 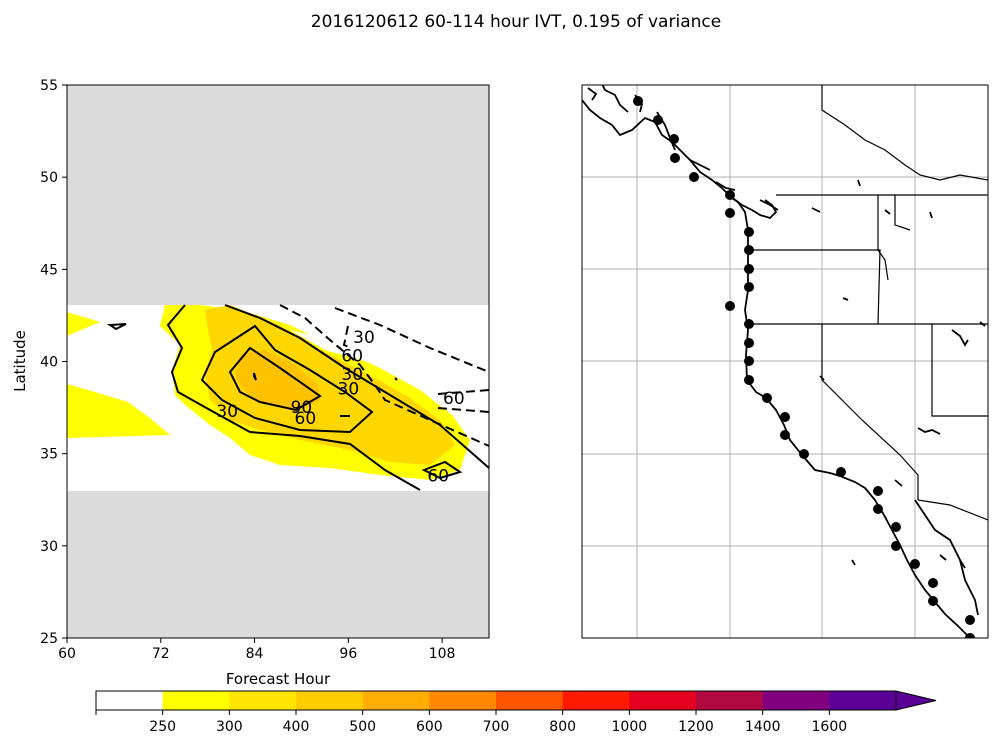 I want to click on colorbar-tick-label: 400, so click(x=296, y=727).